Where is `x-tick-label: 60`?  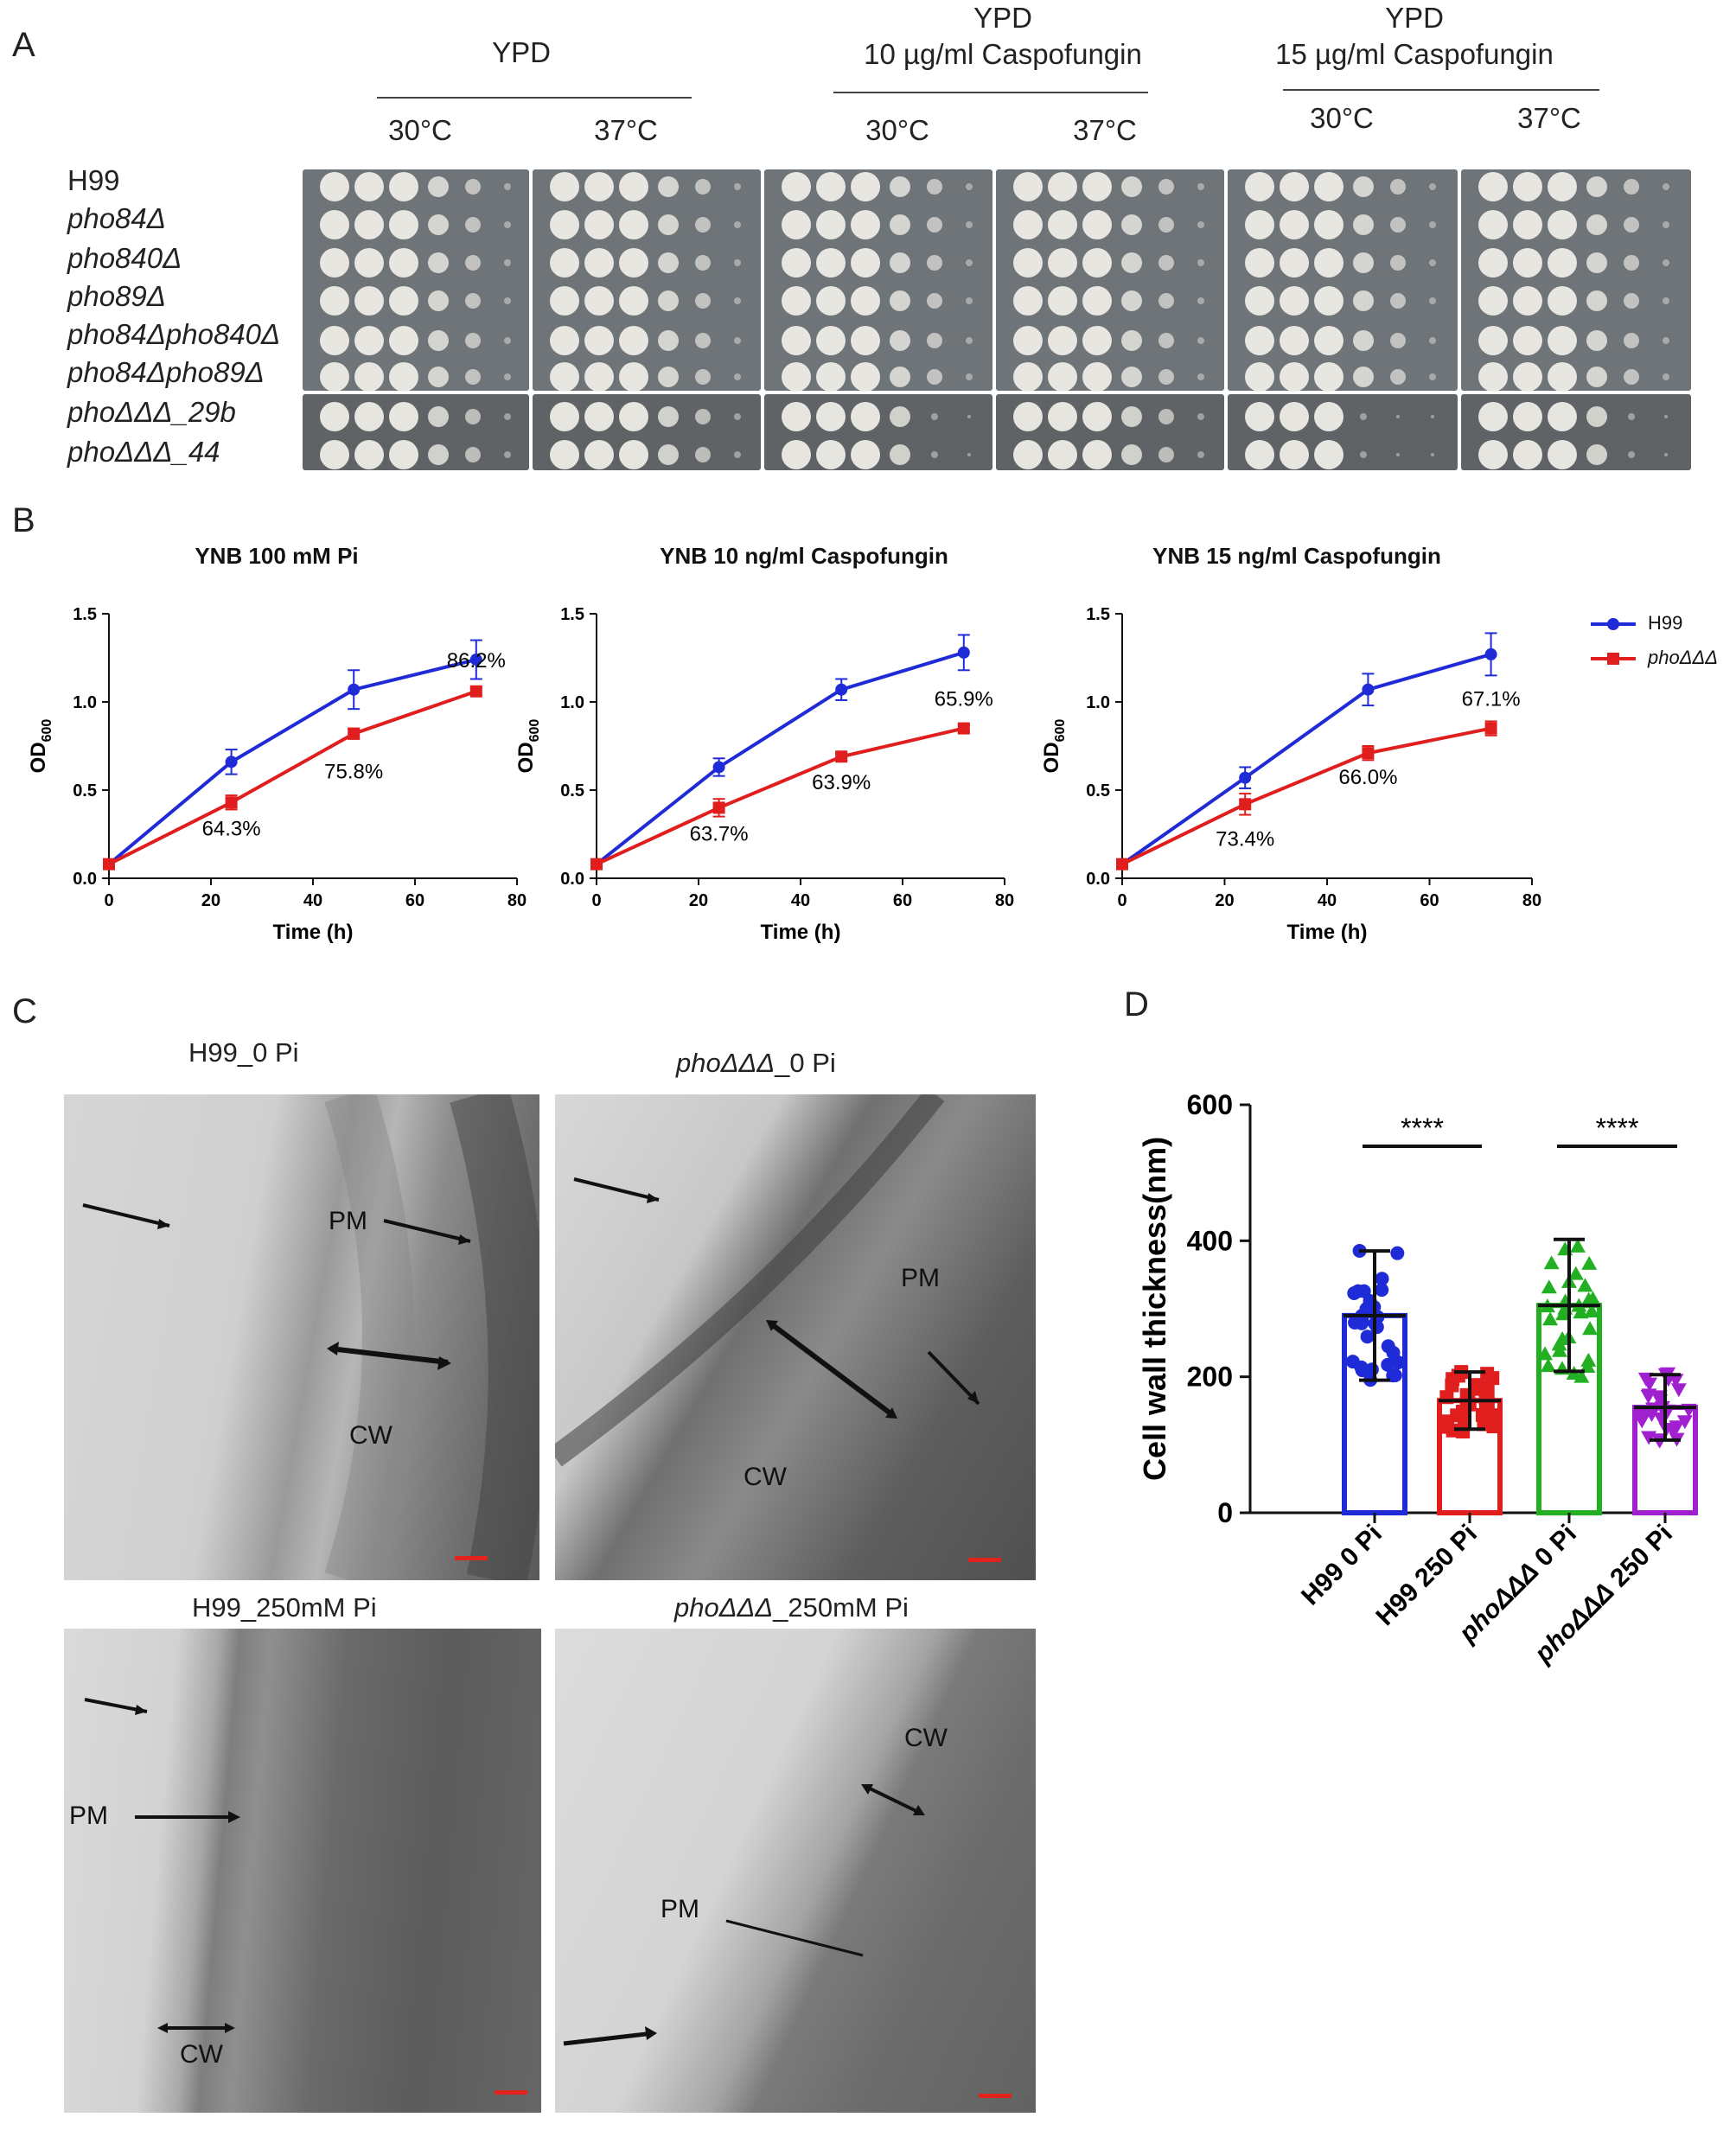 x-tick-label: 60 is located at coordinates (1429, 901).